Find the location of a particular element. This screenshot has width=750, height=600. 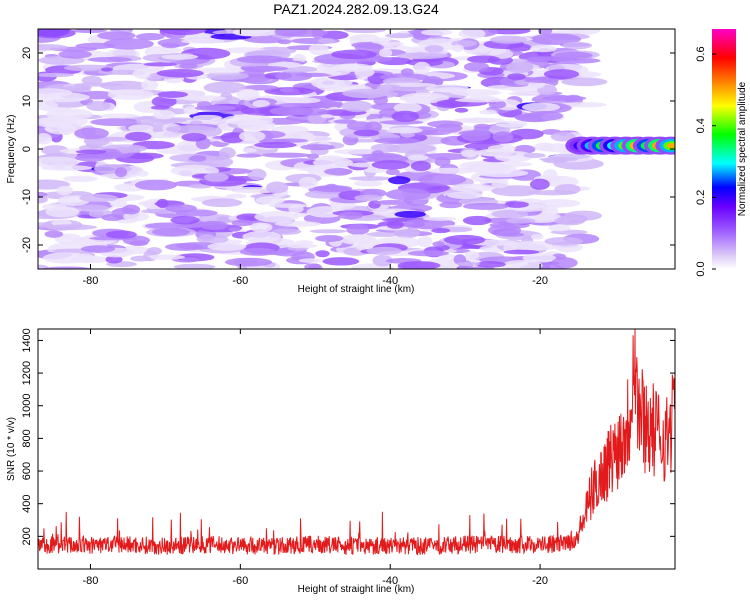

bottom-x-axis-label: Height of straight line (km) is located at coordinates (356, 589).